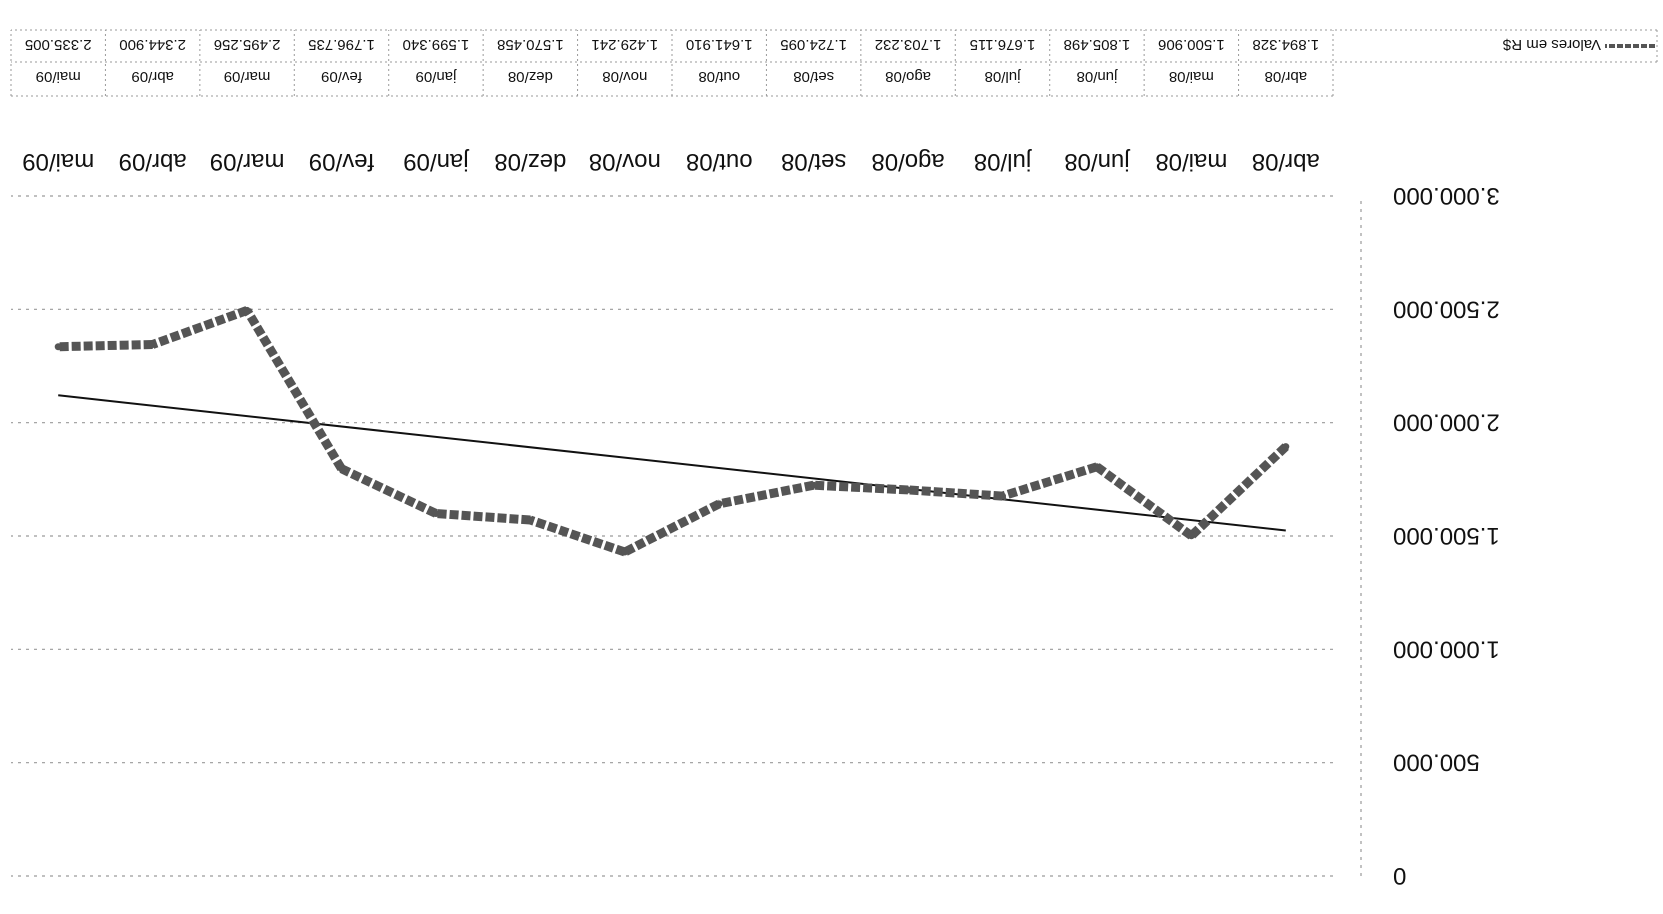 Image resolution: width=1663 pixels, height=914 pixels. Describe the element at coordinates (152, 76) in the screenshot. I see `table-category-cell: abr/09` at that location.